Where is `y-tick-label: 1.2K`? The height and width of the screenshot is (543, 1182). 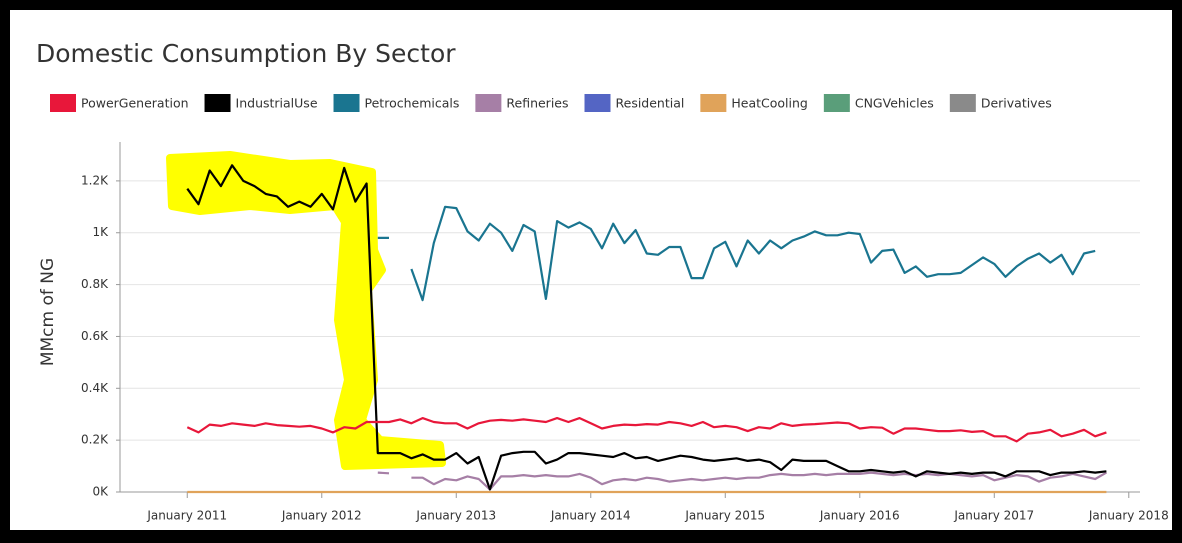
y-tick-label: 1.2K is located at coordinates (95, 180).